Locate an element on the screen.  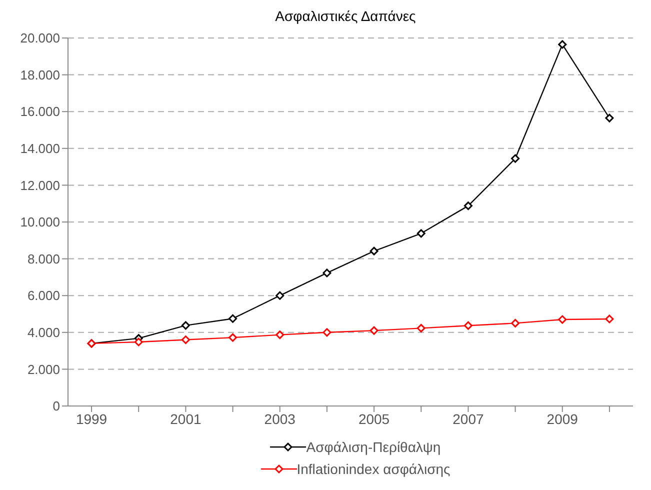
y-tick-label: 10.000 is located at coordinates (40, 222).